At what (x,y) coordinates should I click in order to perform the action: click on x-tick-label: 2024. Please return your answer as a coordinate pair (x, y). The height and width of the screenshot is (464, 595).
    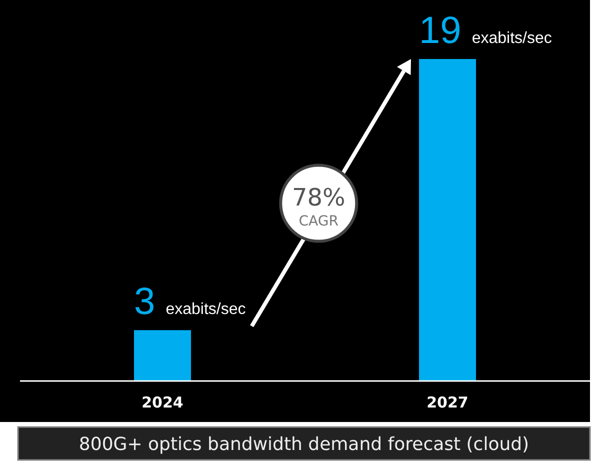
    Looking at the image, I should click on (163, 403).